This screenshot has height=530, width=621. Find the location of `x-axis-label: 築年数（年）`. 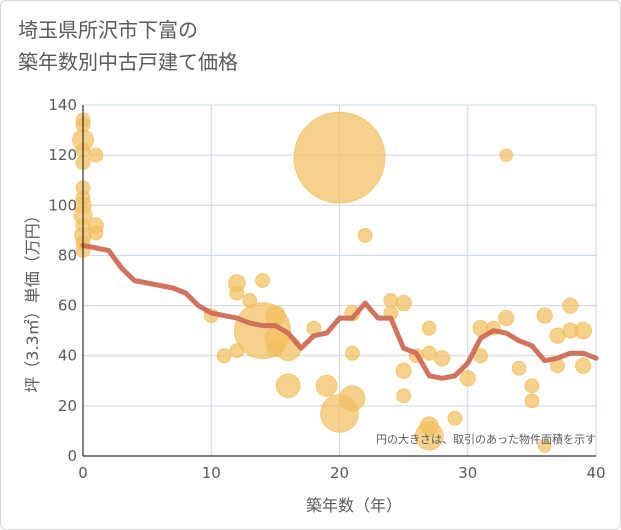

x-axis-label: 築年数（年） is located at coordinates (354, 505).